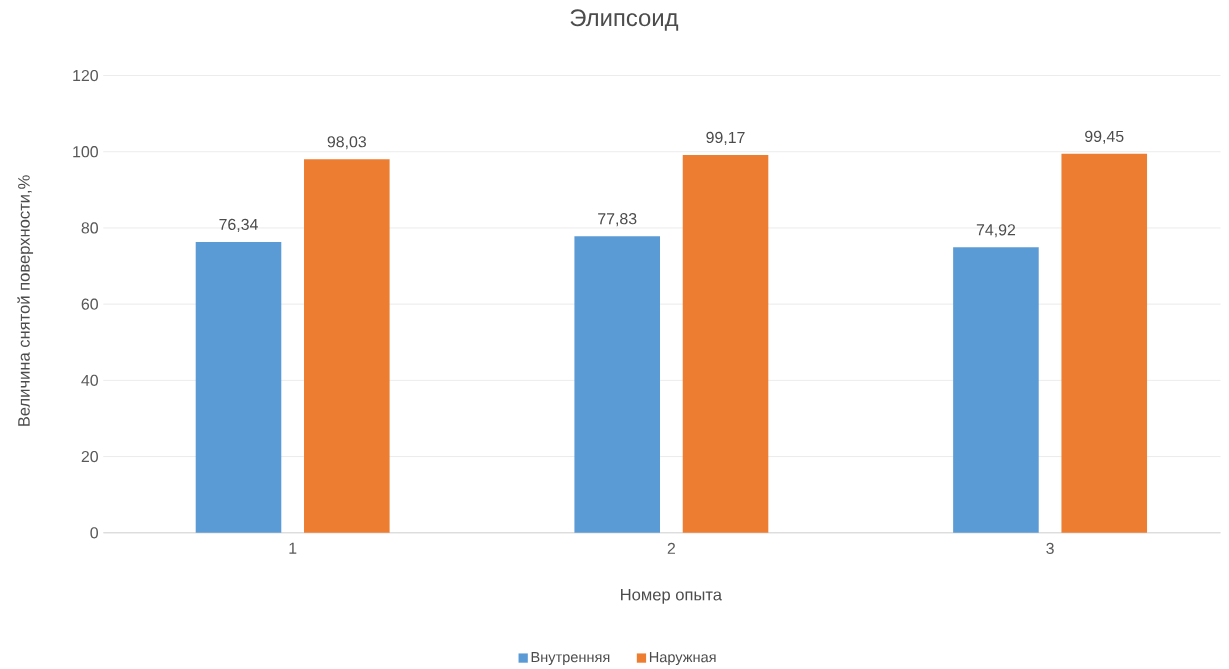  I want to click on chart-title: Элипсоид, so click(624, 20).